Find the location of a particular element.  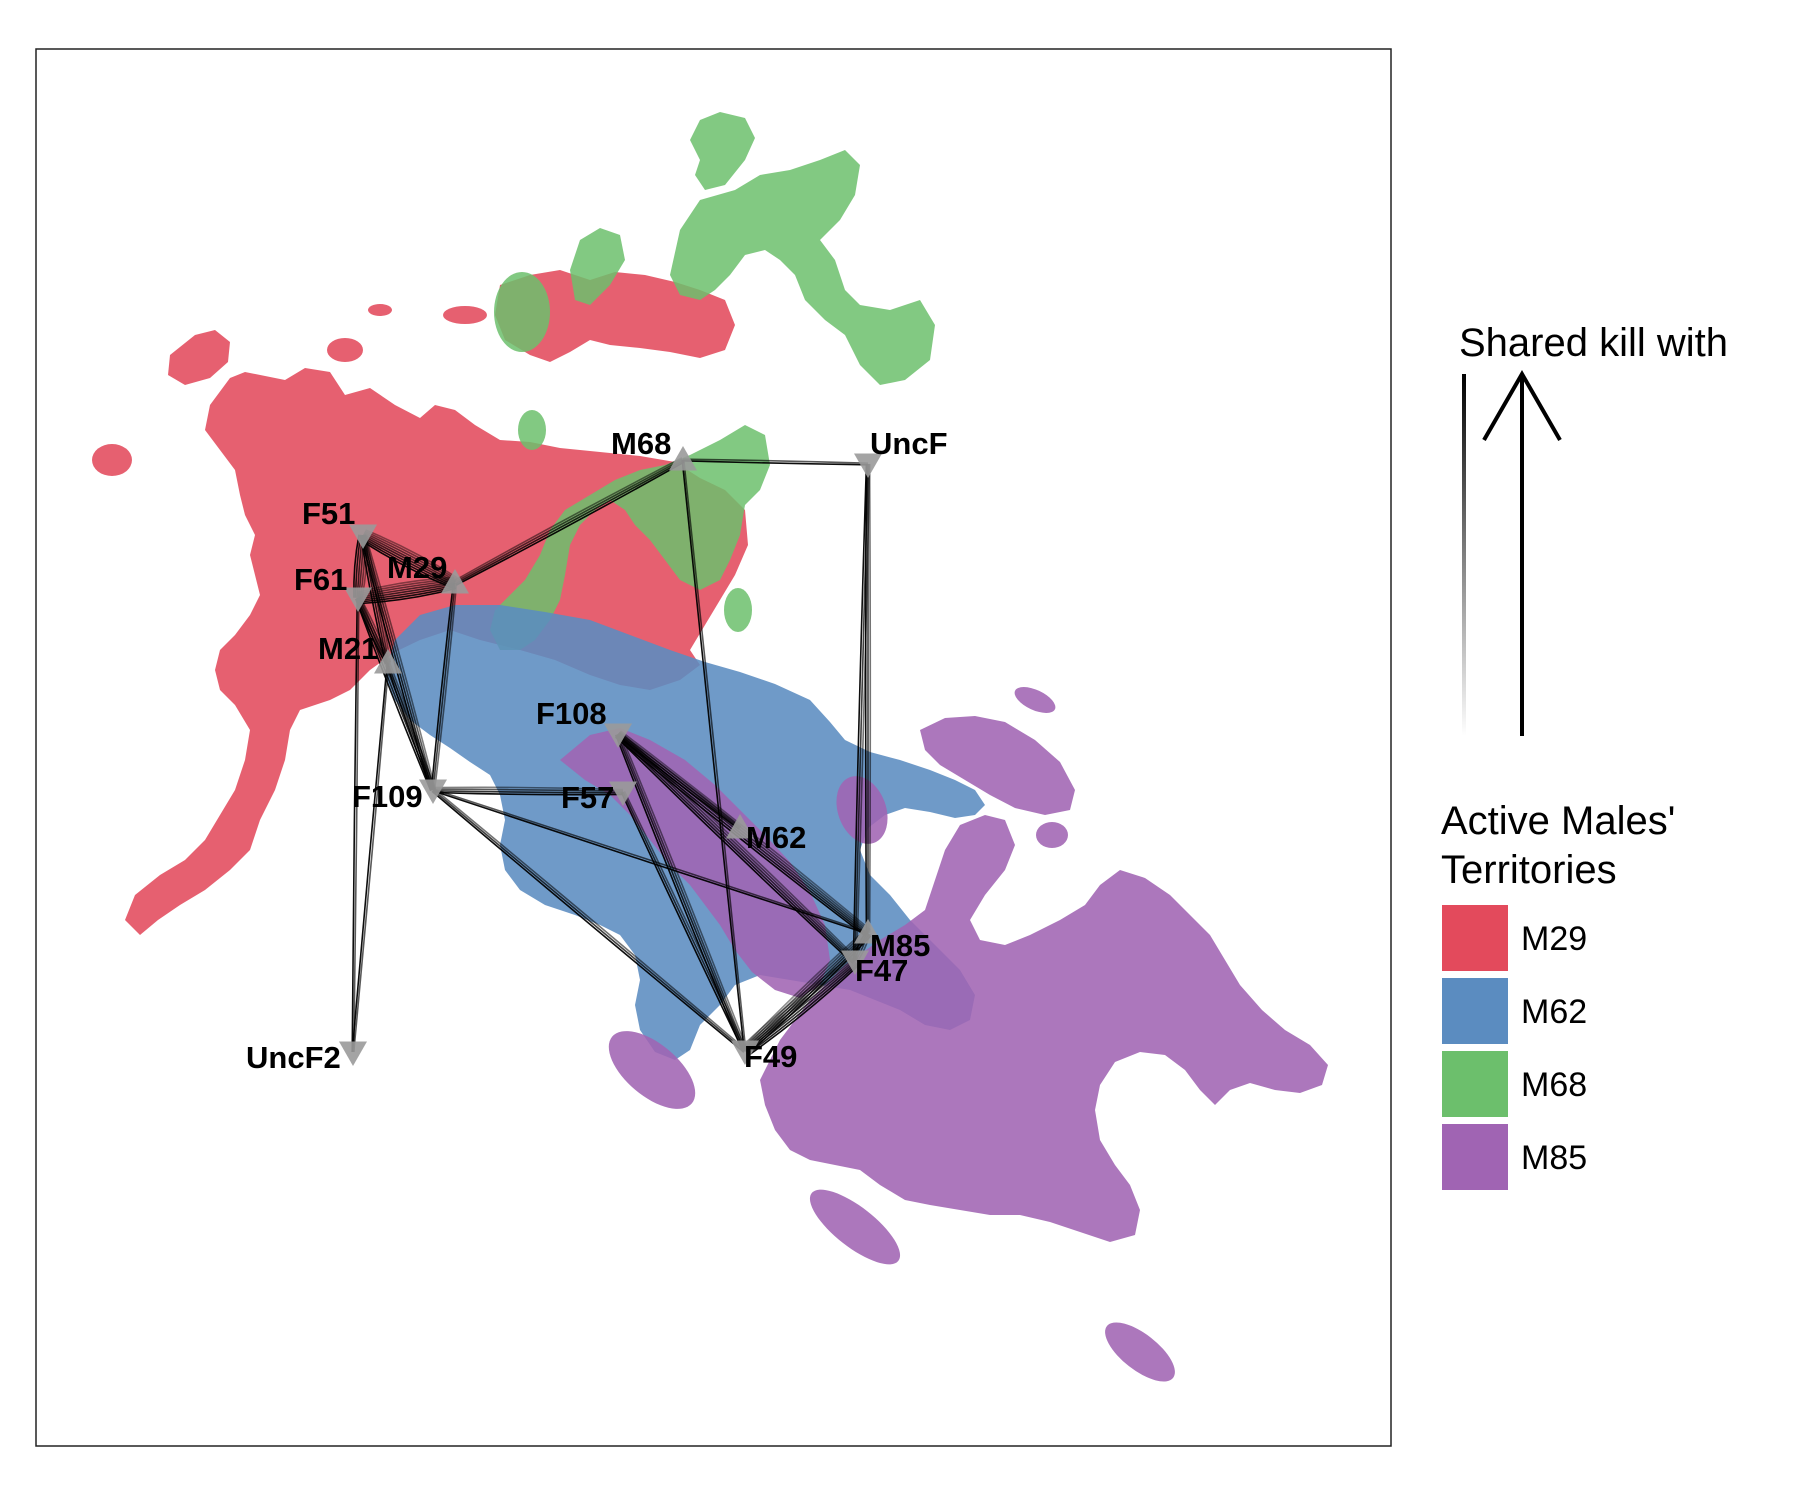

node-marker-m62 is located at coordinates (740, 826).